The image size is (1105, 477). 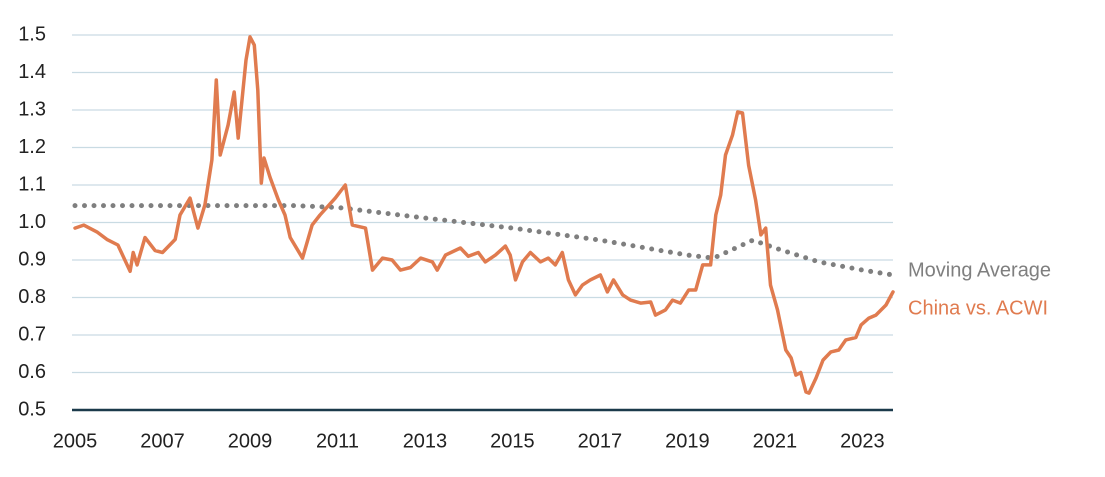 What do you see at coordinates (600, 441) in the screenshot?
I see `x-tick-label: 2017` at bounding box center [600, 441].